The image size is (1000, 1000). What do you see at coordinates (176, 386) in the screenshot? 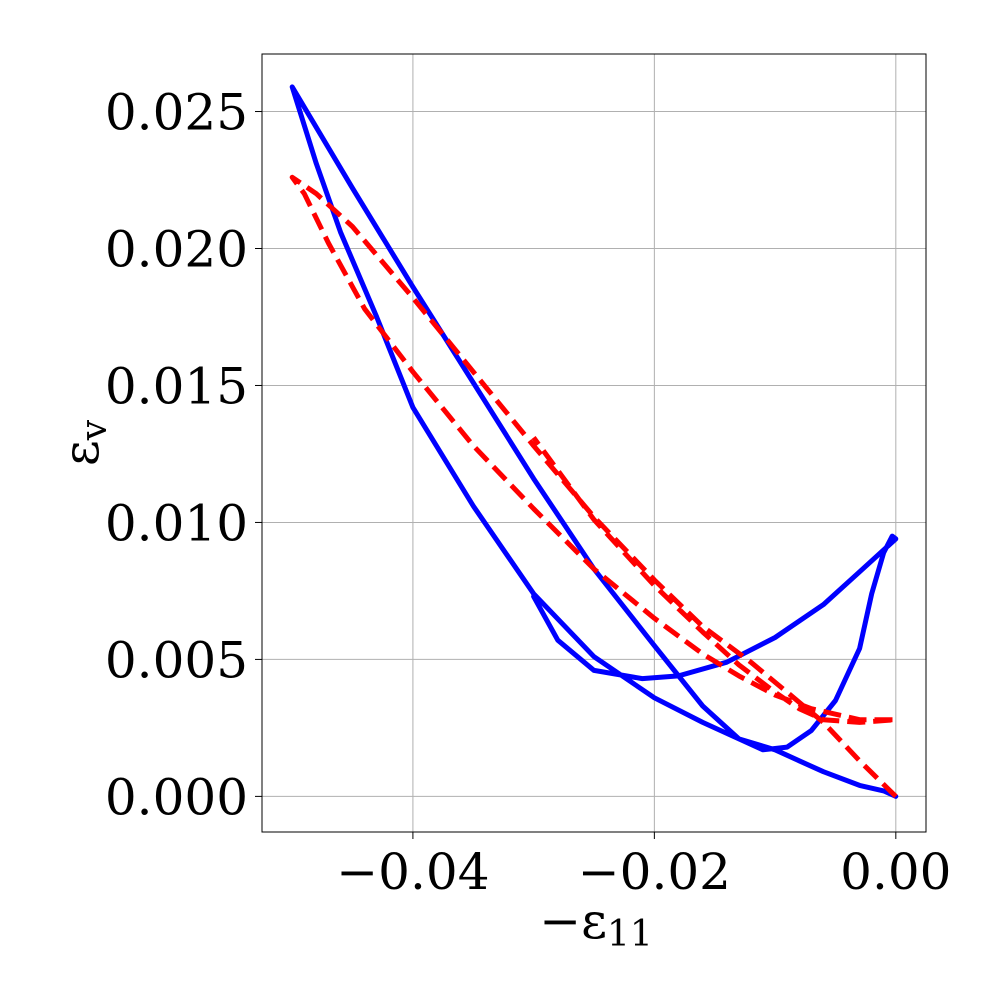
I see `y-tick-label: 0.015` at bounding box center [176, 386].